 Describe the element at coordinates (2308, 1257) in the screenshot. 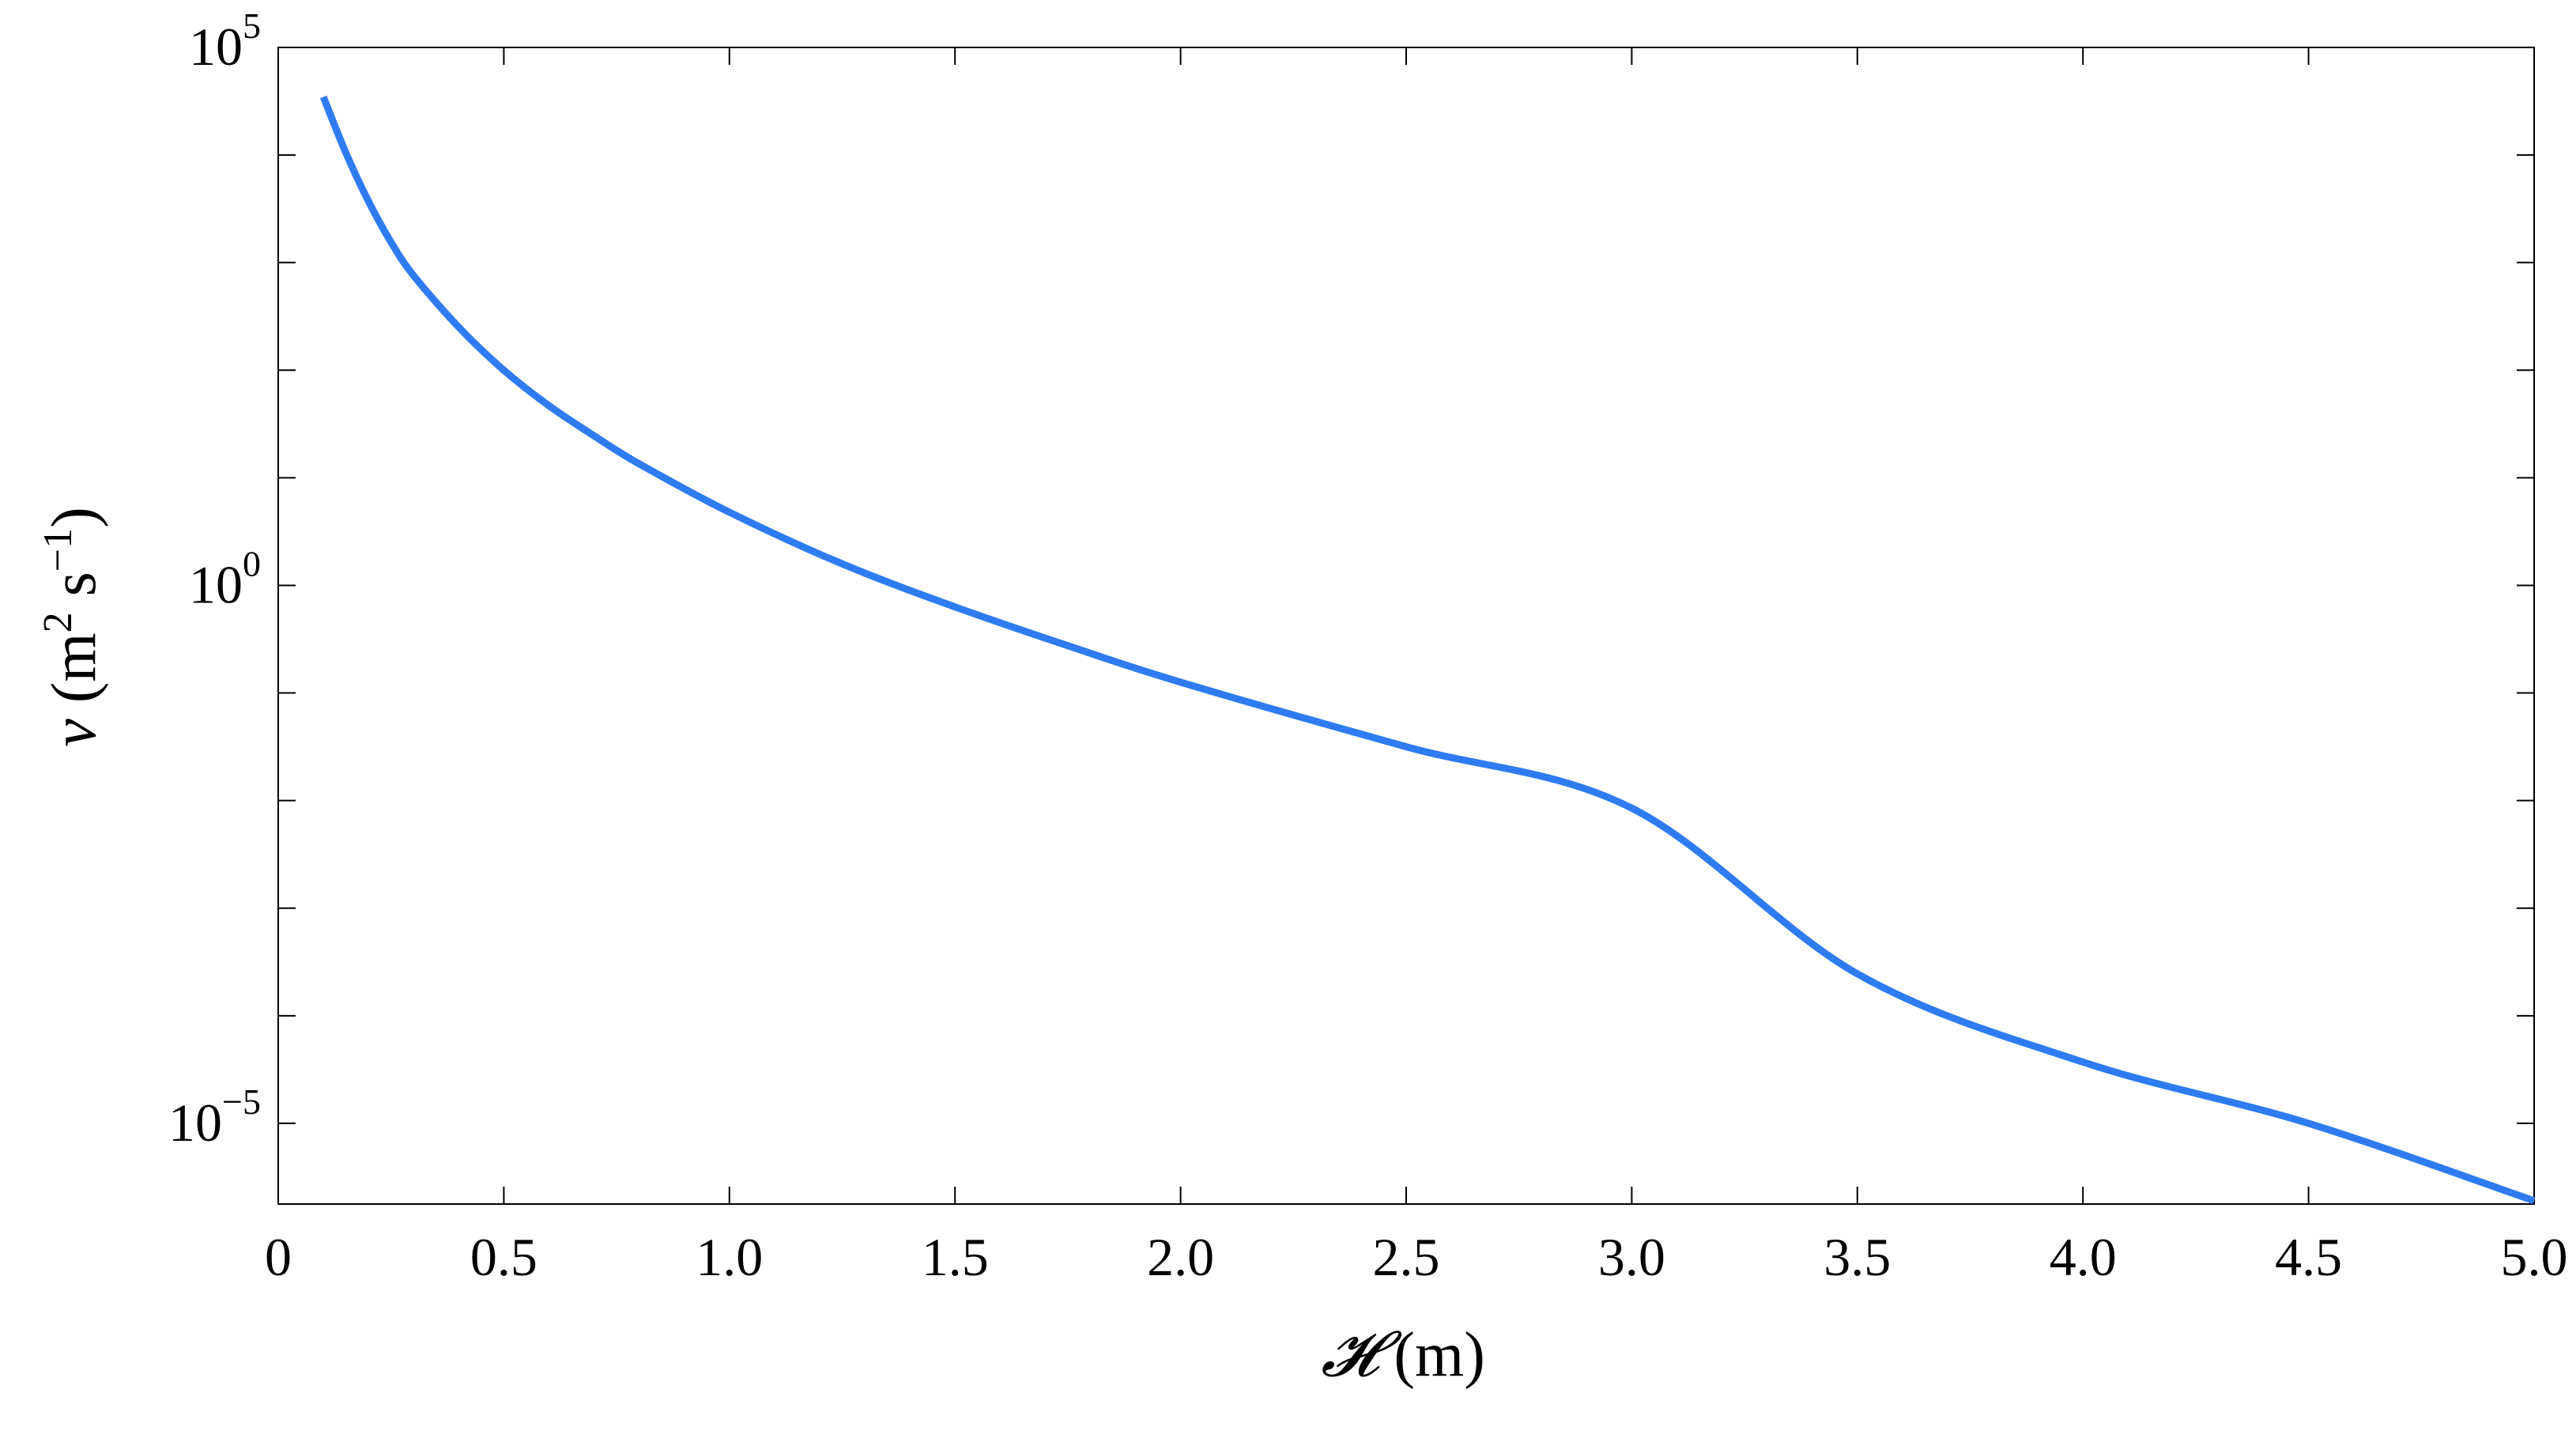

I see `x-tick-label: 4.5` at that location.